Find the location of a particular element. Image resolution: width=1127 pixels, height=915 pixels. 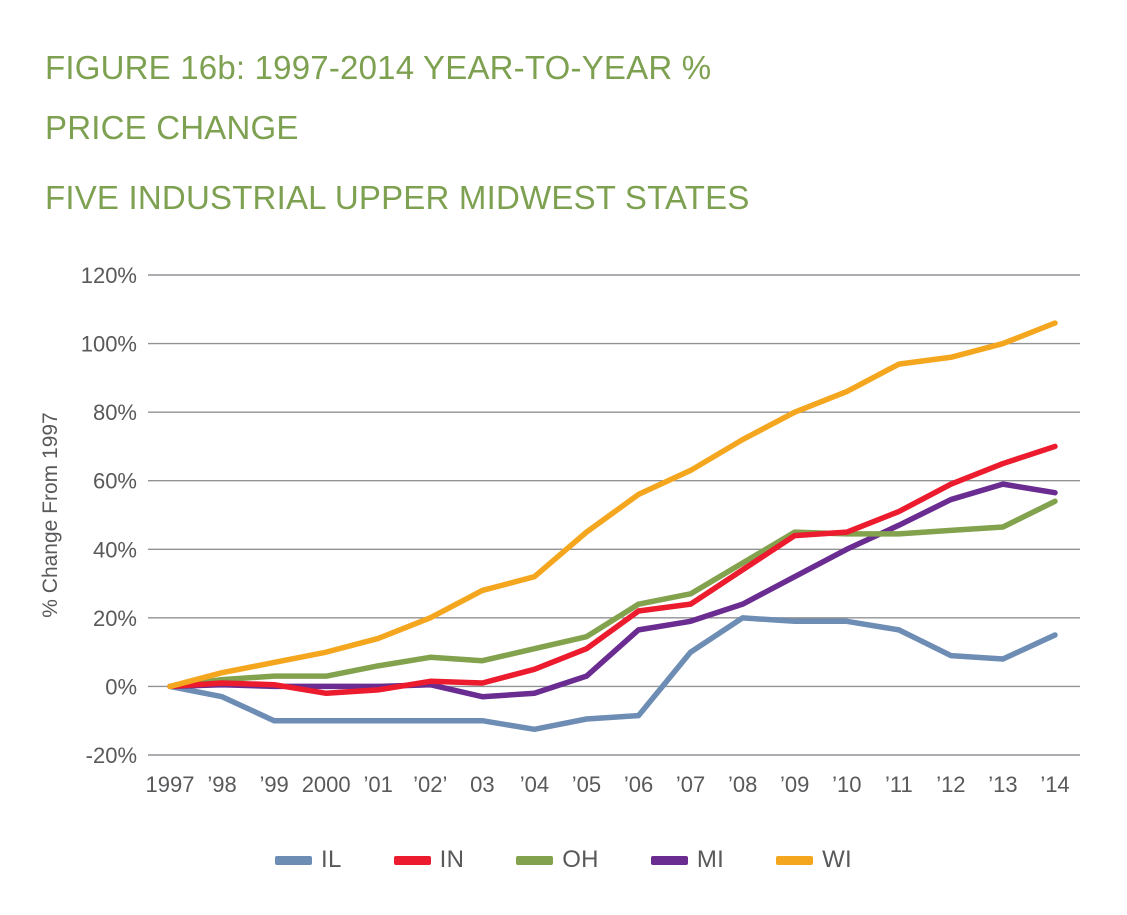

x-tick-label: ’98 is located at coordinates (221, 784).